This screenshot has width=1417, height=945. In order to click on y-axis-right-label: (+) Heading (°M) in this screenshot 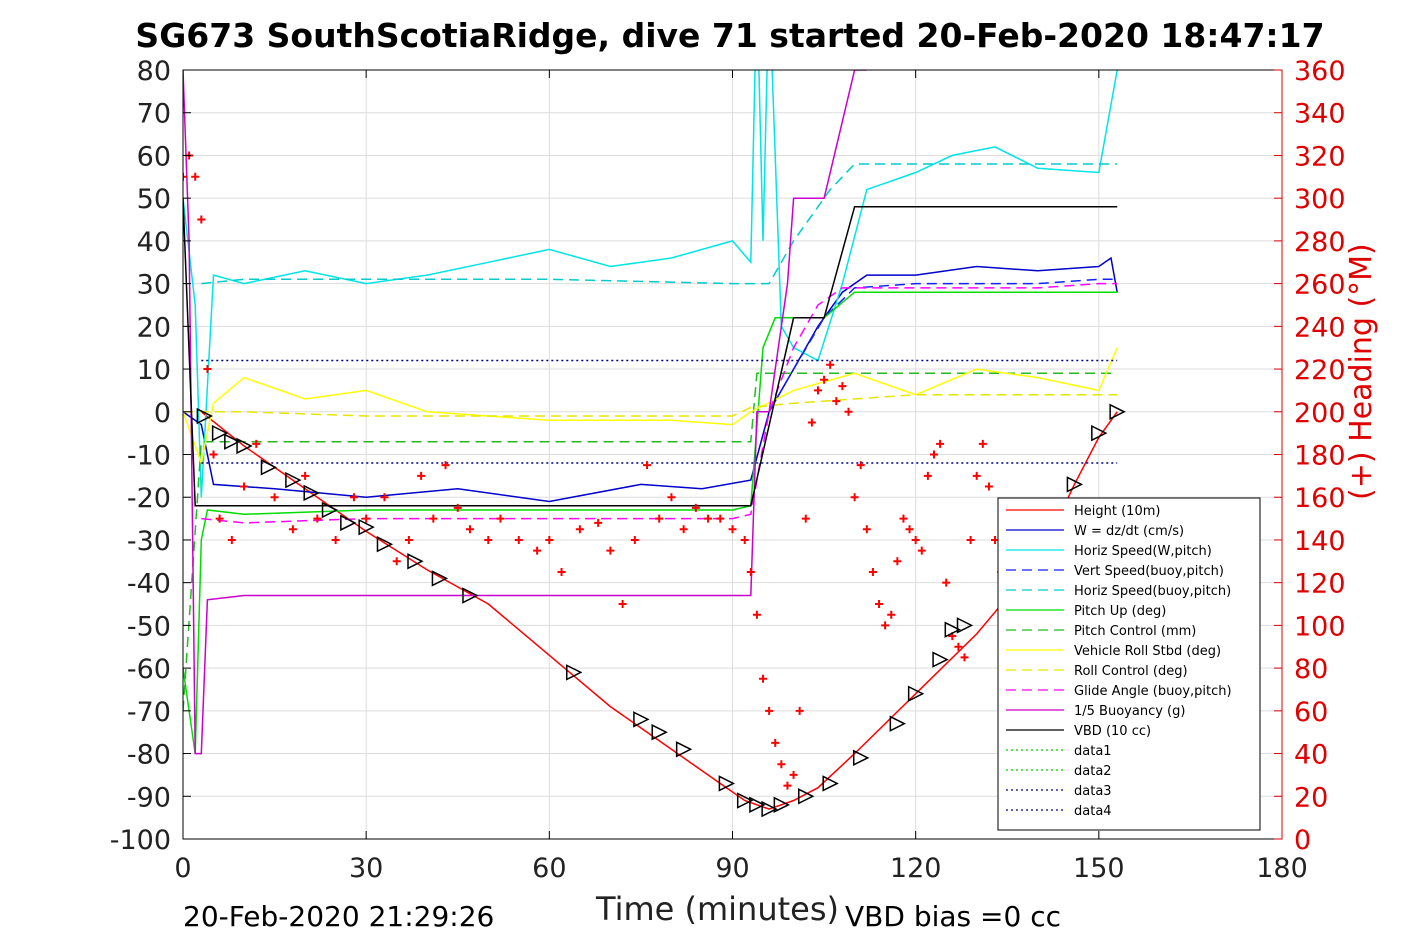, I will do `click(1361, 371)`.